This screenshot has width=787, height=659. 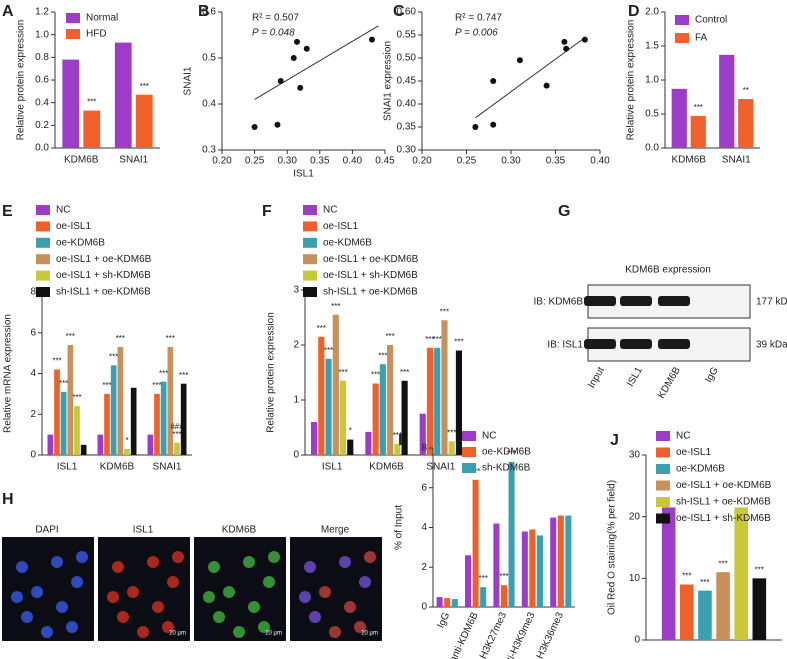 I want to click on y-tick-label: 30, so click(x=635, y=455).